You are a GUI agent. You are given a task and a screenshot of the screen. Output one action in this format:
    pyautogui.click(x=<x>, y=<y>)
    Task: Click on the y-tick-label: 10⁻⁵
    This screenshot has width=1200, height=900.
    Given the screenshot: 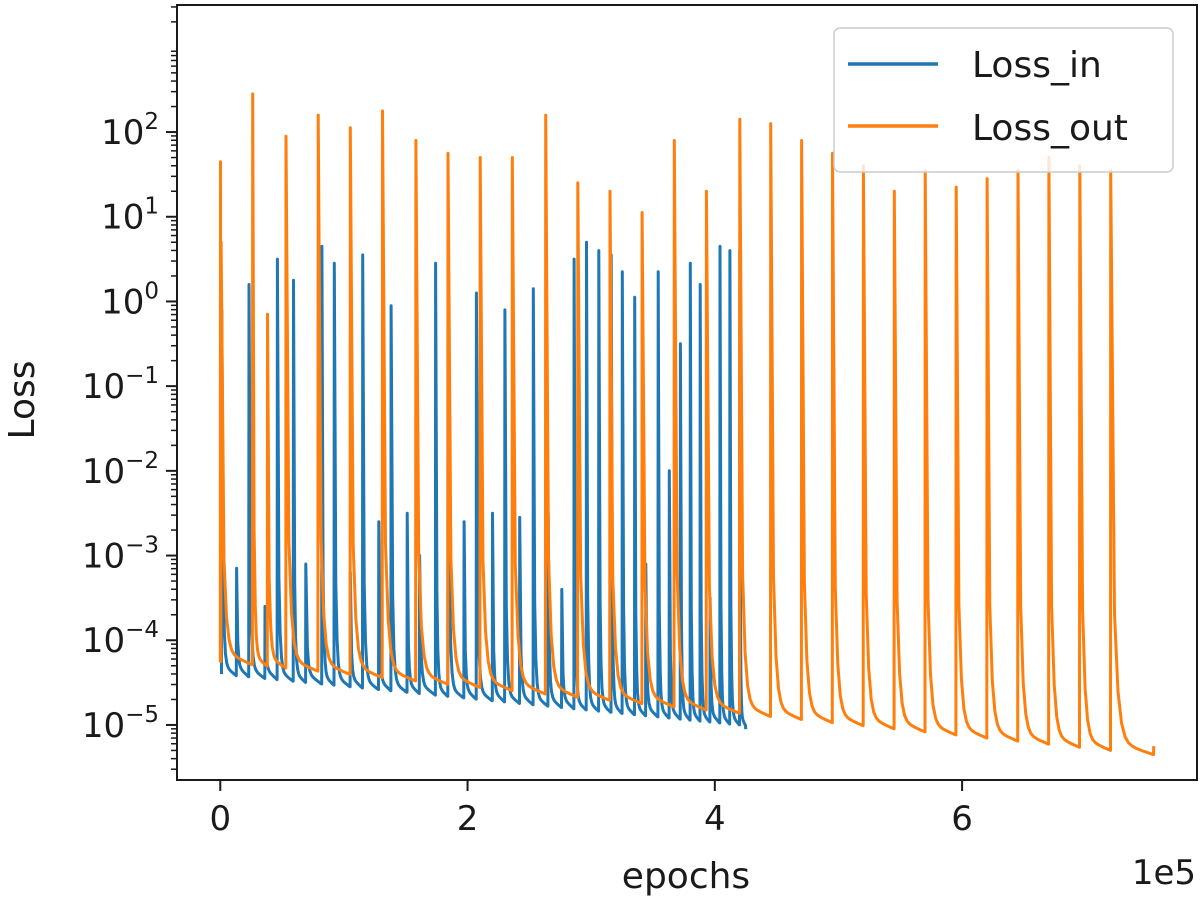 What is the action you would take?
    pyautogui.click(x=120, y=724)
    